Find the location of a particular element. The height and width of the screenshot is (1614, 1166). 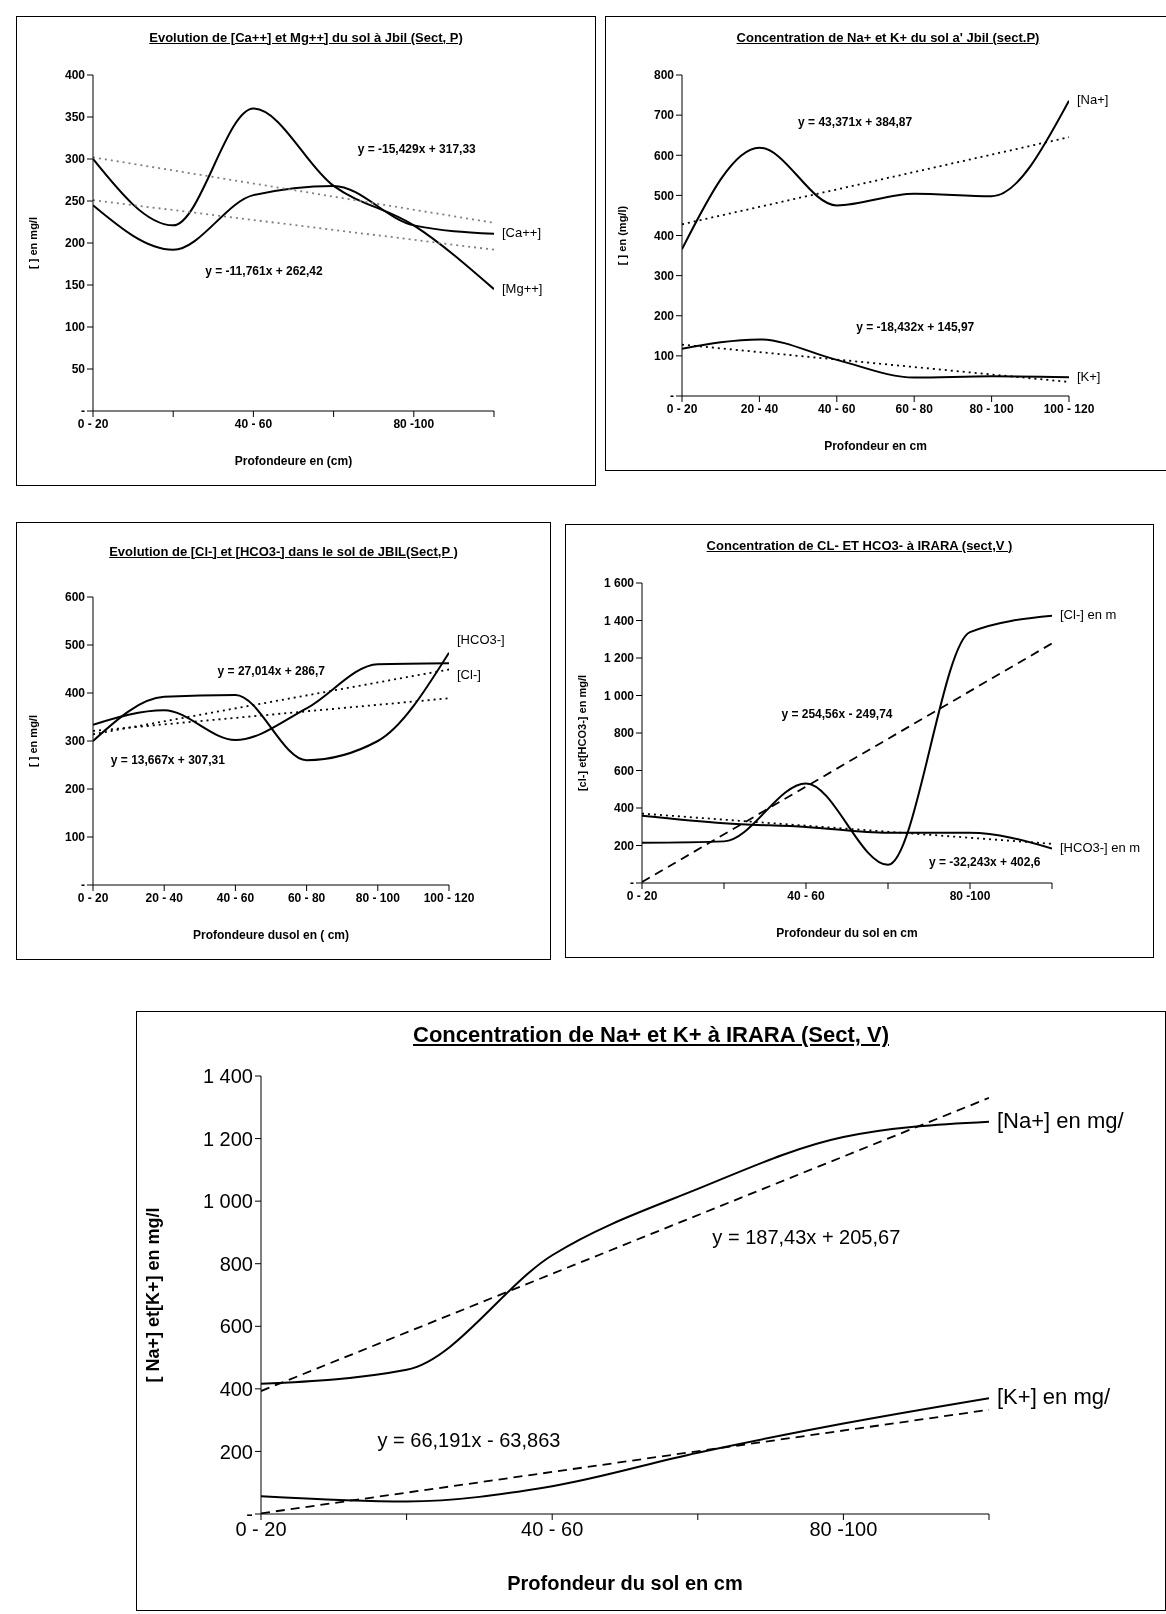

y-axis-title: [ Na+] et[K+] en mg/l is located at coordinates (153, 1295).